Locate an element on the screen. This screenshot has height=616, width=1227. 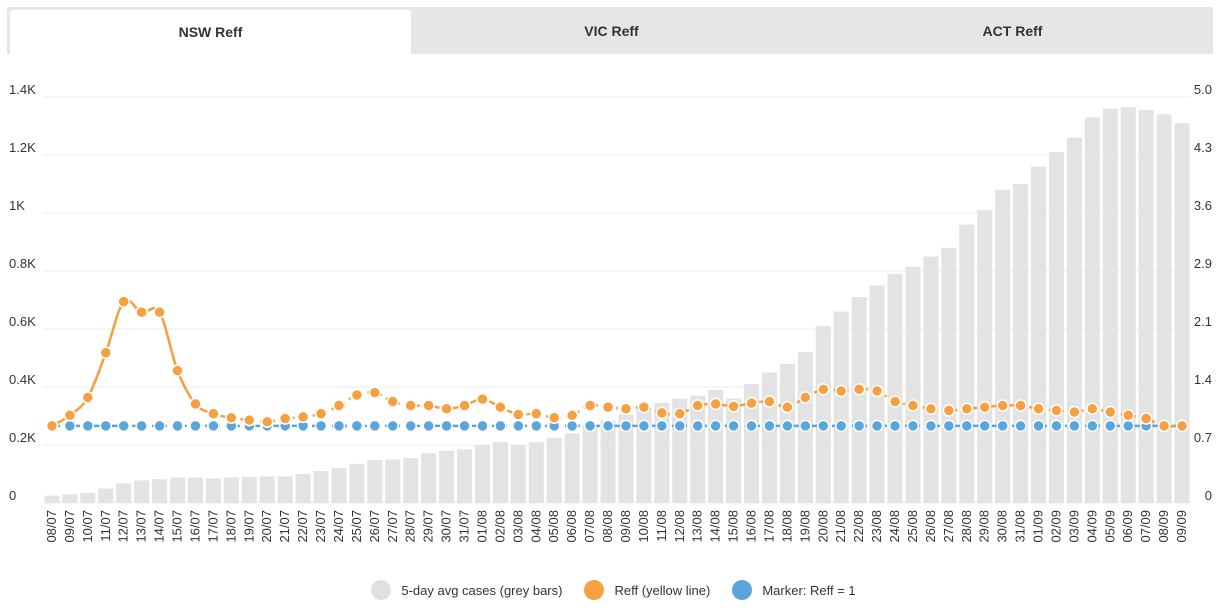
tab-vic-reff: VIC Reff is located at coordinates (611, 30).